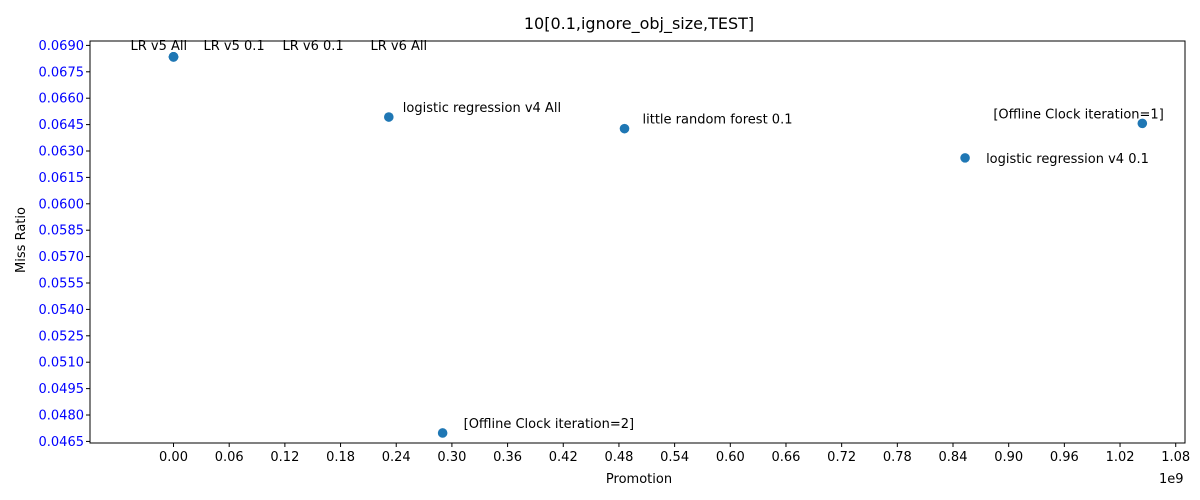 The image size is (1200, 500). I want to click on x-tick-label: 0.18, so click(340, 457).